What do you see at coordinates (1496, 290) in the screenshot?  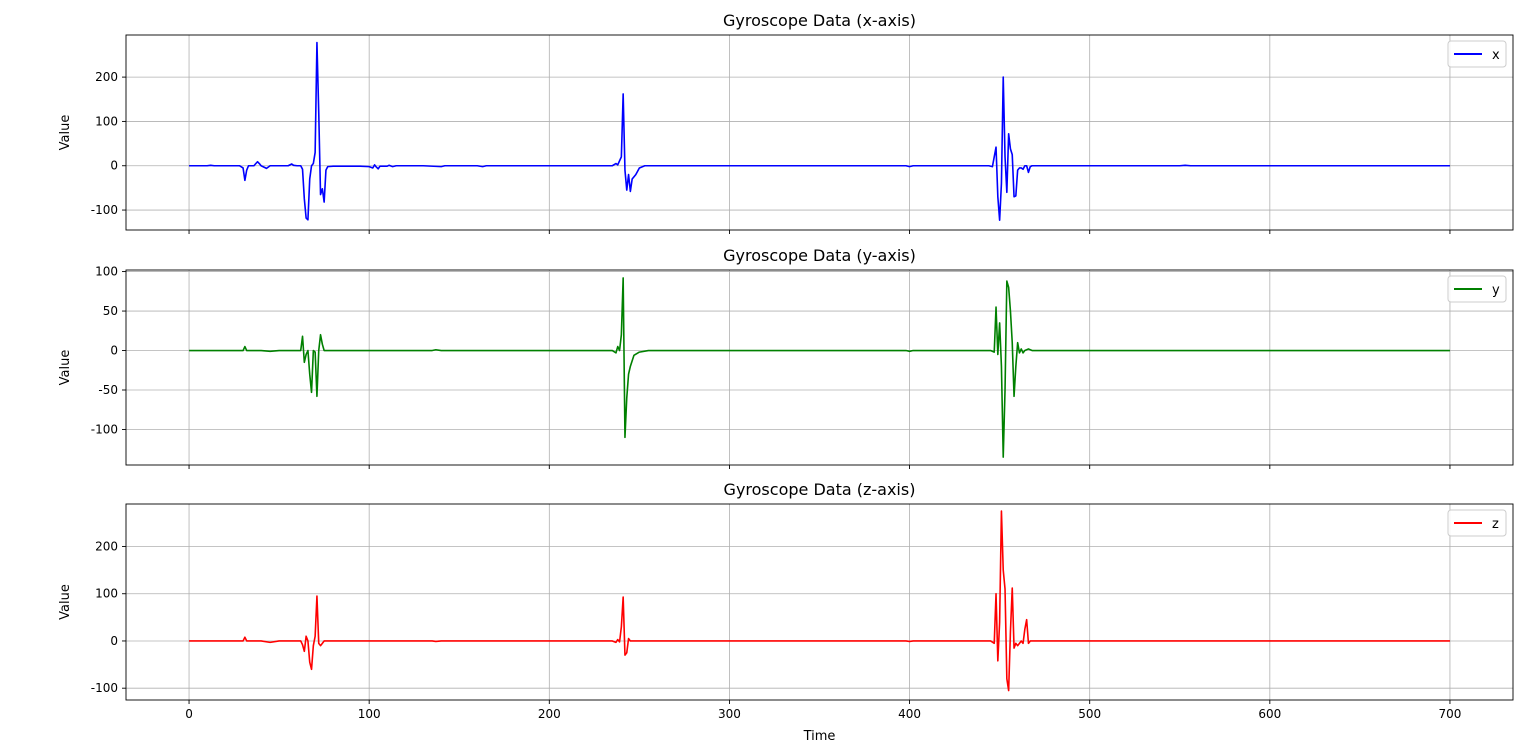 I see `legend-label-y: y` at bounding box center [1496, 290].